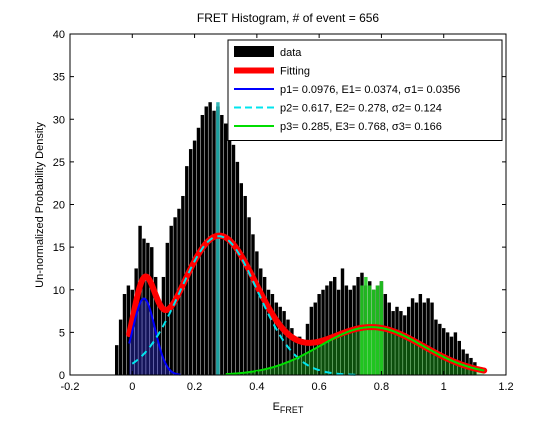 The width and height of the screenshot is (560, 425). I want to click on y-tick-label: 40, so click(59, 35).